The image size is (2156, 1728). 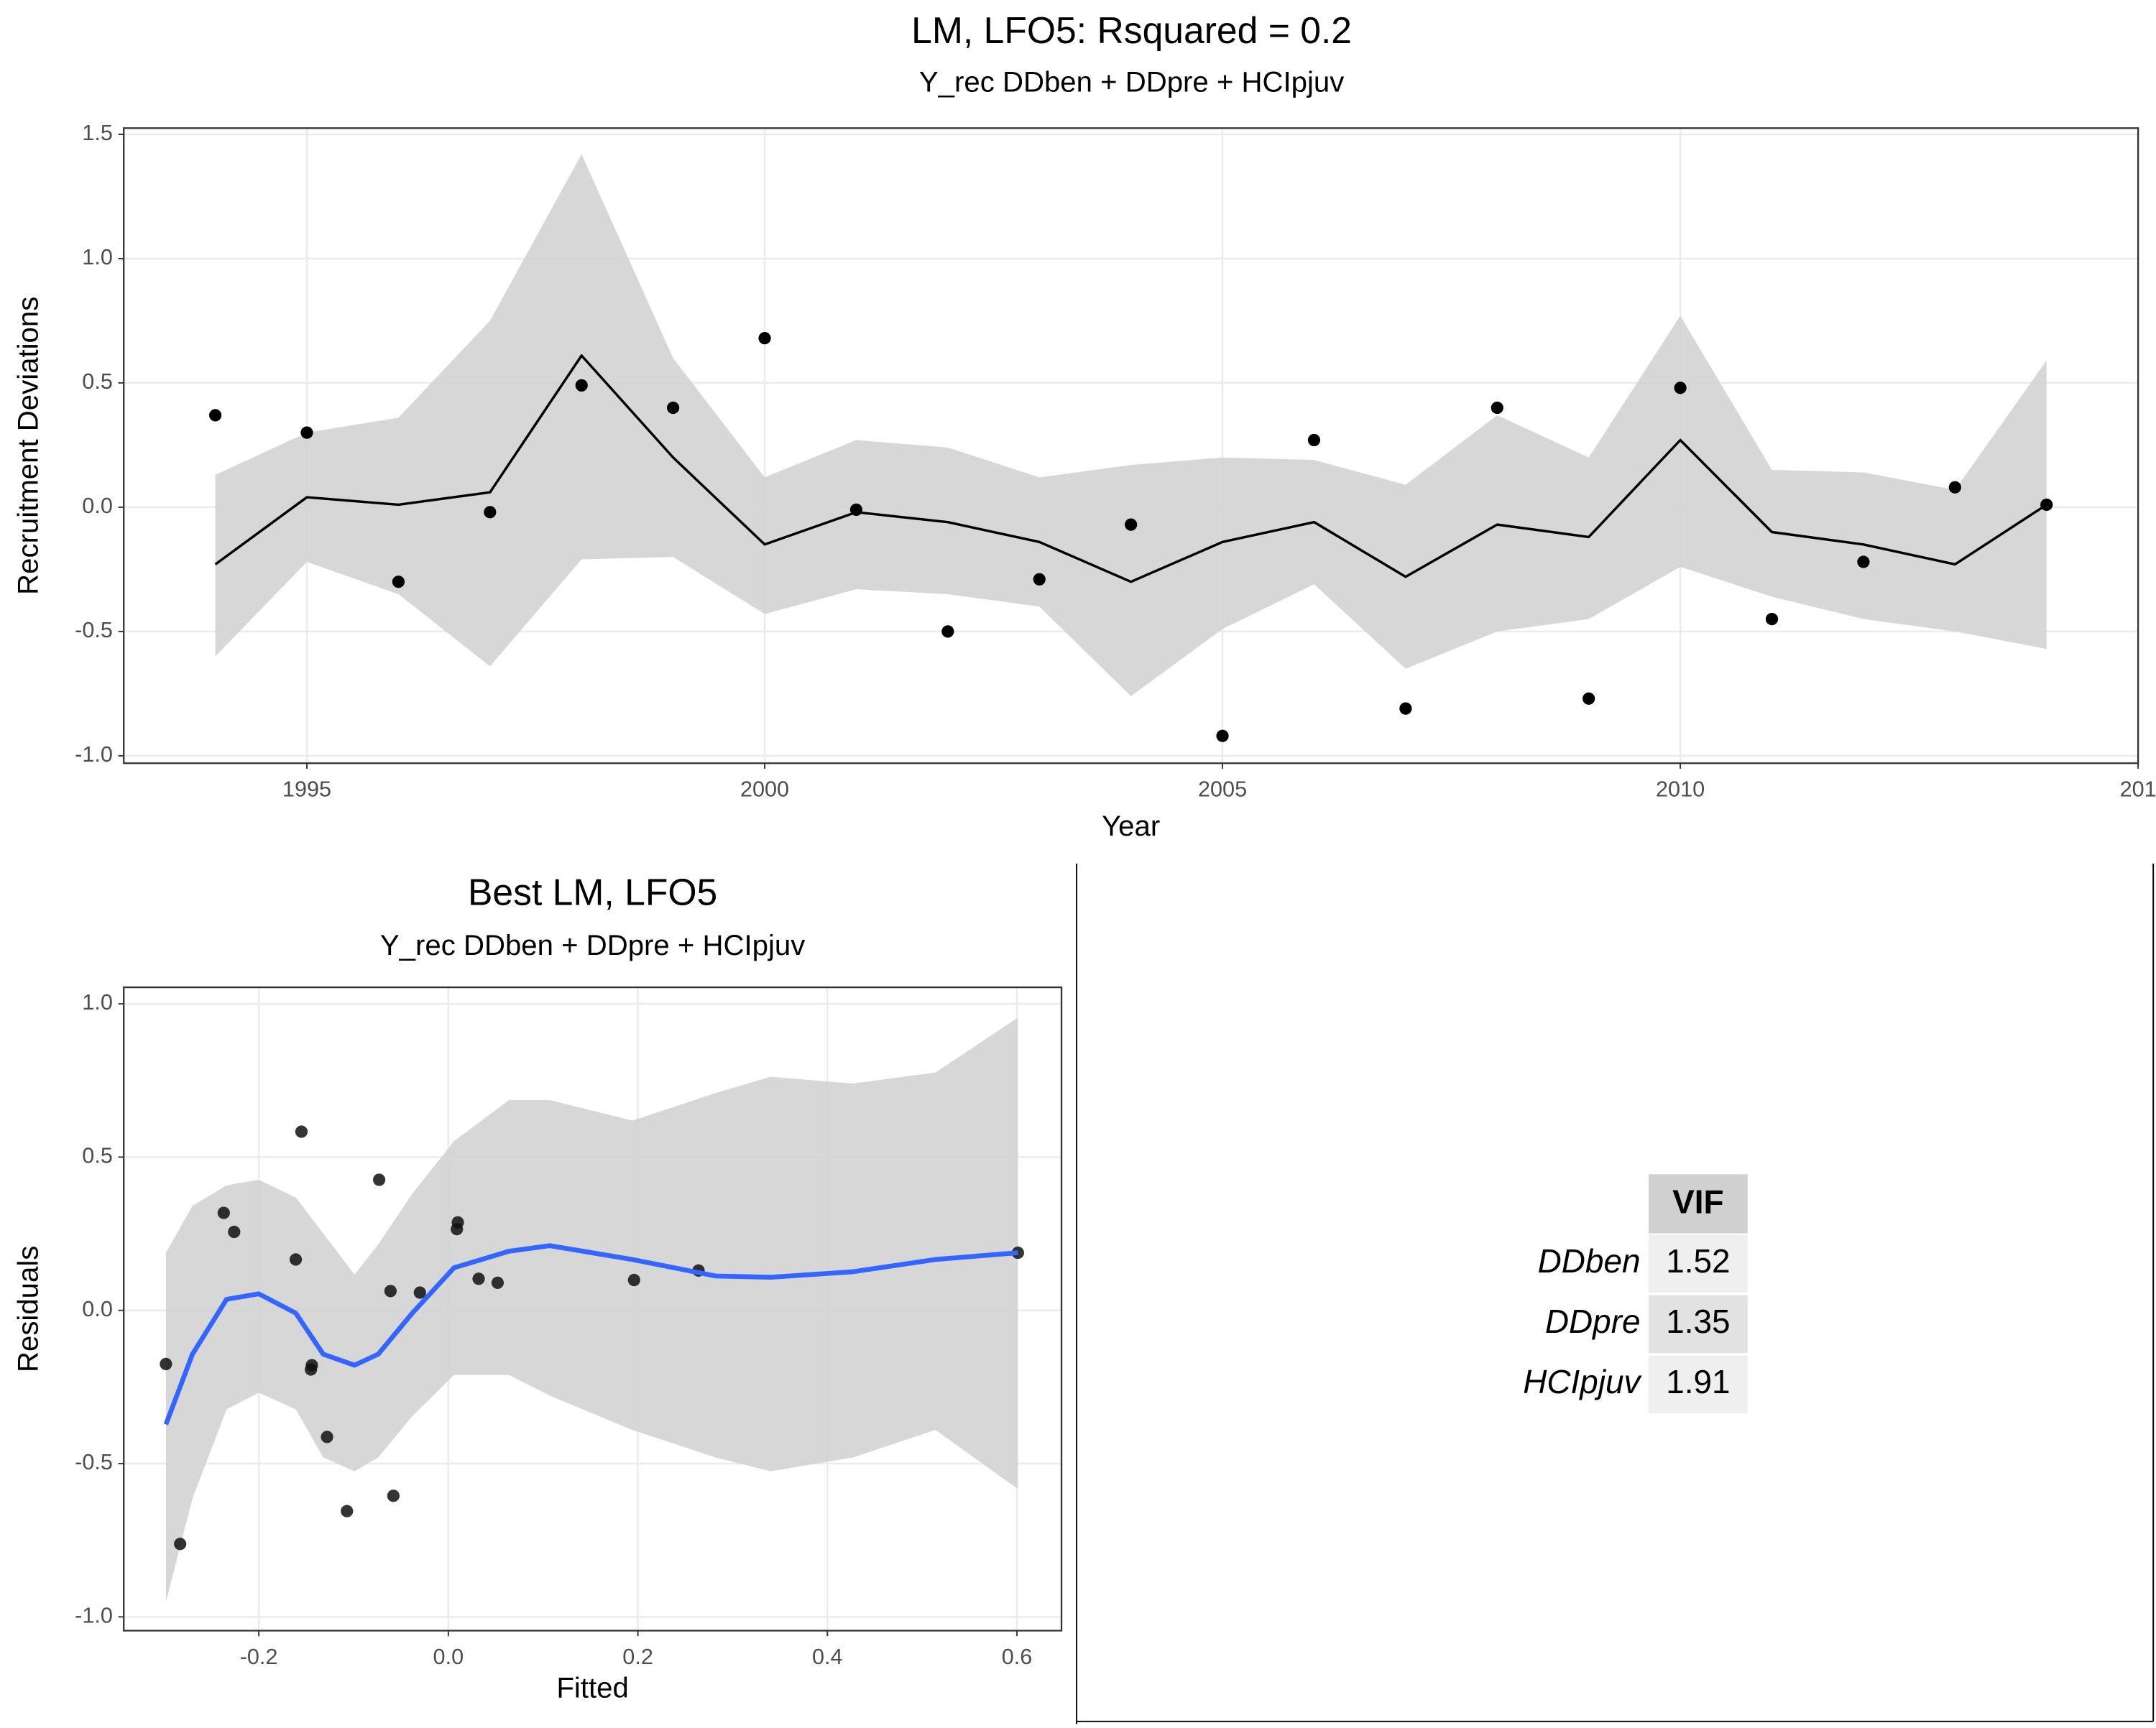 I want to click on x-tick-label: 0.4, so click(x=828, y=1657).